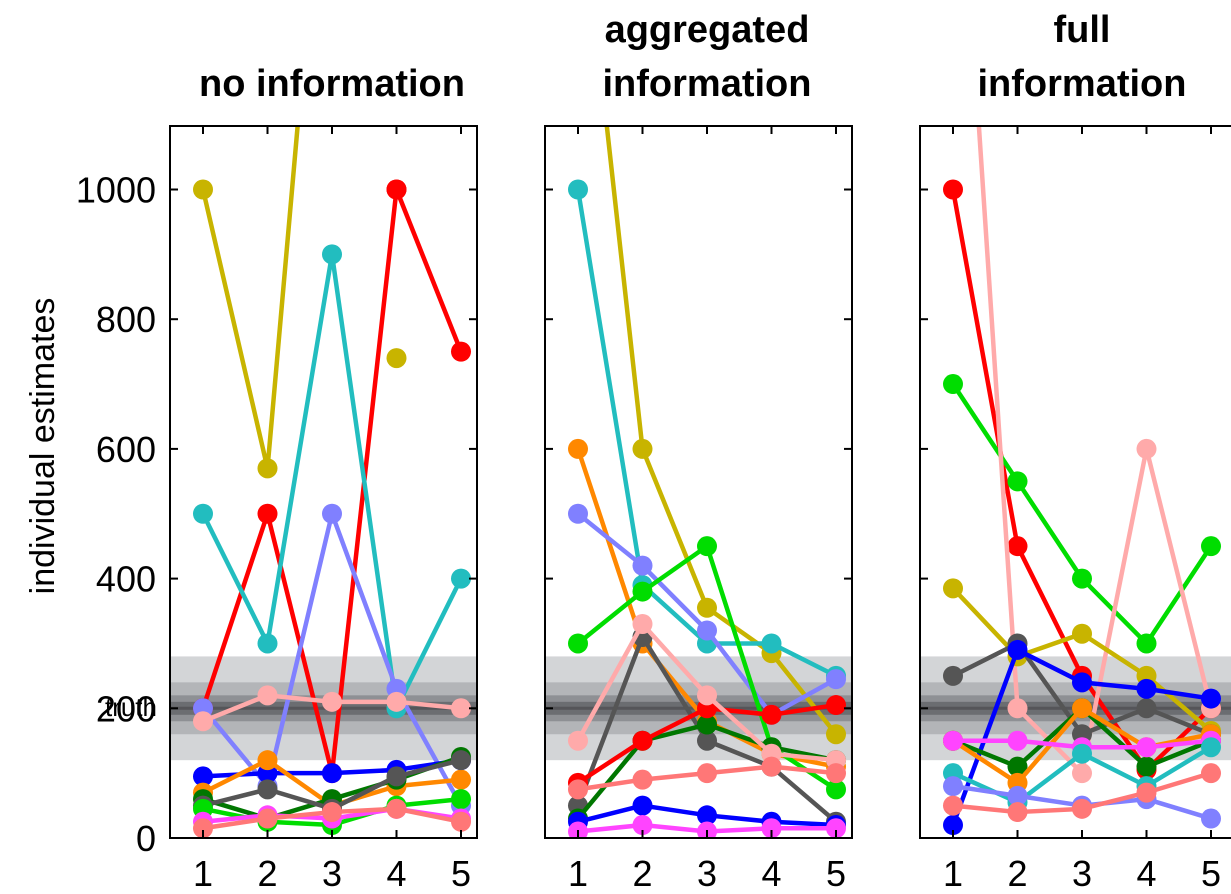 This screenshot has height=894, width=1231. What do you see at coordinates (116, 515) in the screenshot?
I see `y-axis: 0 200 400 600 800 1000` at bounding box center [116, 515].